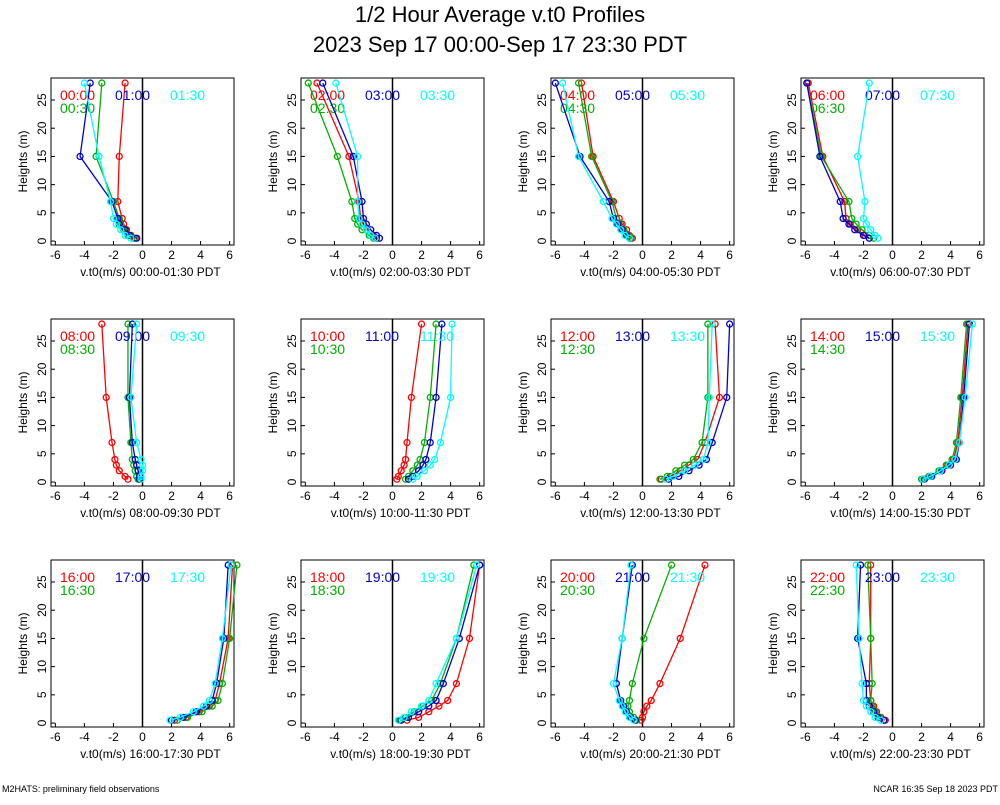  What do you see at coordinates (171, 737) in the screenshot?
I see `x-tick-label: 2` at bounding box center [171, 737].